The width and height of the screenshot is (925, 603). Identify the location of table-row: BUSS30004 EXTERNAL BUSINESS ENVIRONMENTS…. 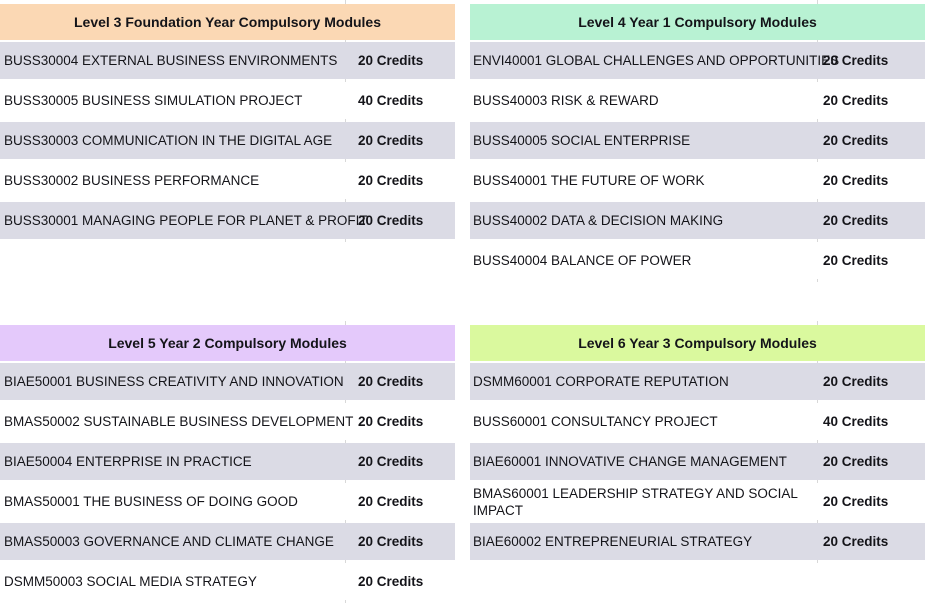
(227, 60).